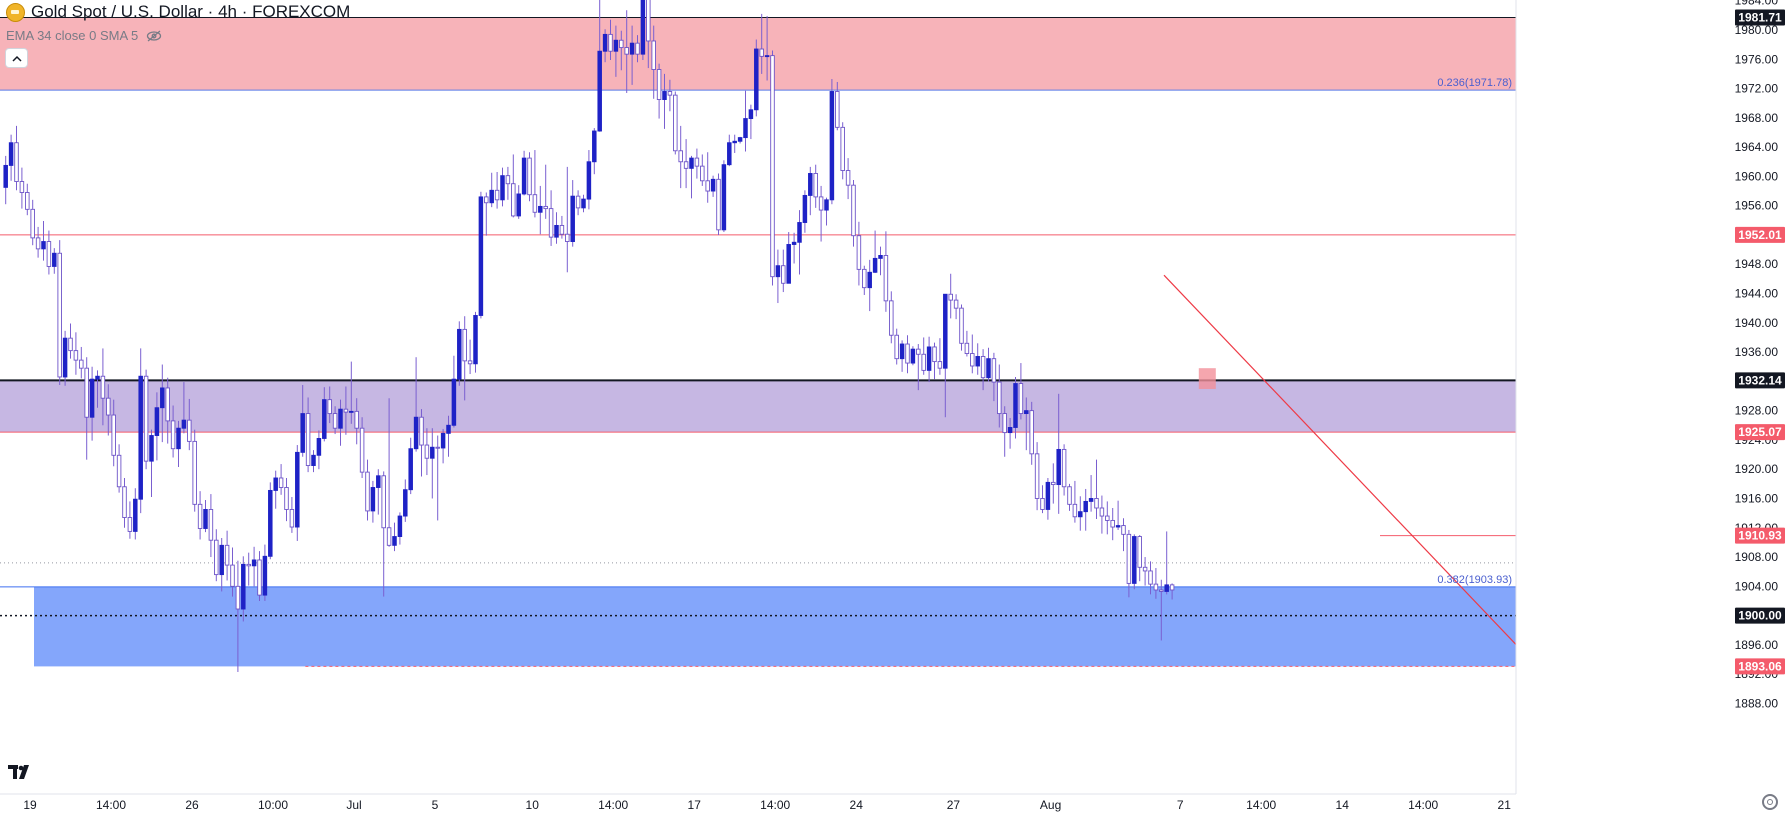 The image size is (1790, 819). I want to click on price-level-tag-label: 1952.01, so click(1760, 235).